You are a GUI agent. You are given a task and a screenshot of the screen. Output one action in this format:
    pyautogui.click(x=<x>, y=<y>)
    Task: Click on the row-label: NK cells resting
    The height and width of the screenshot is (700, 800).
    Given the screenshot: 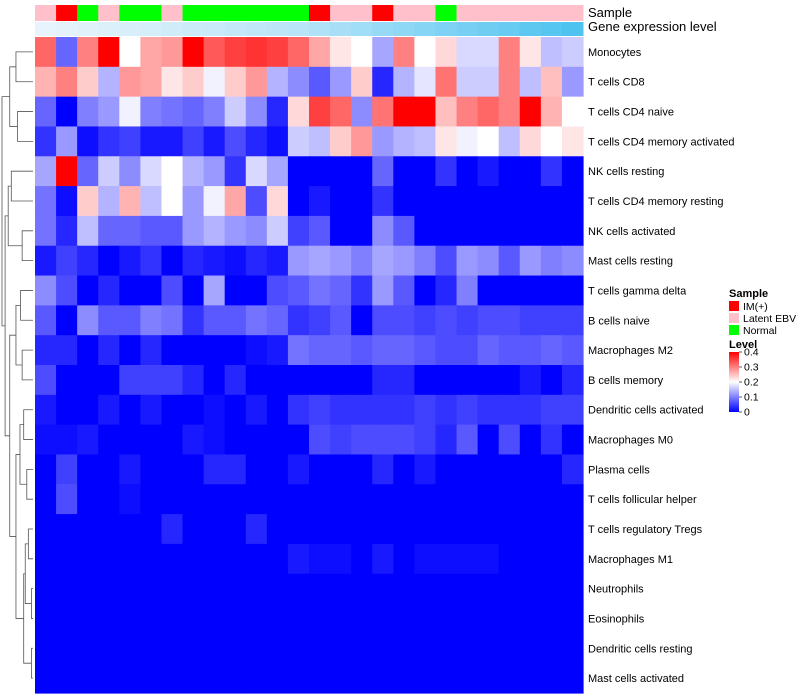 What is the action you would take?
    pyautogui.click(x=626, y=172)
    